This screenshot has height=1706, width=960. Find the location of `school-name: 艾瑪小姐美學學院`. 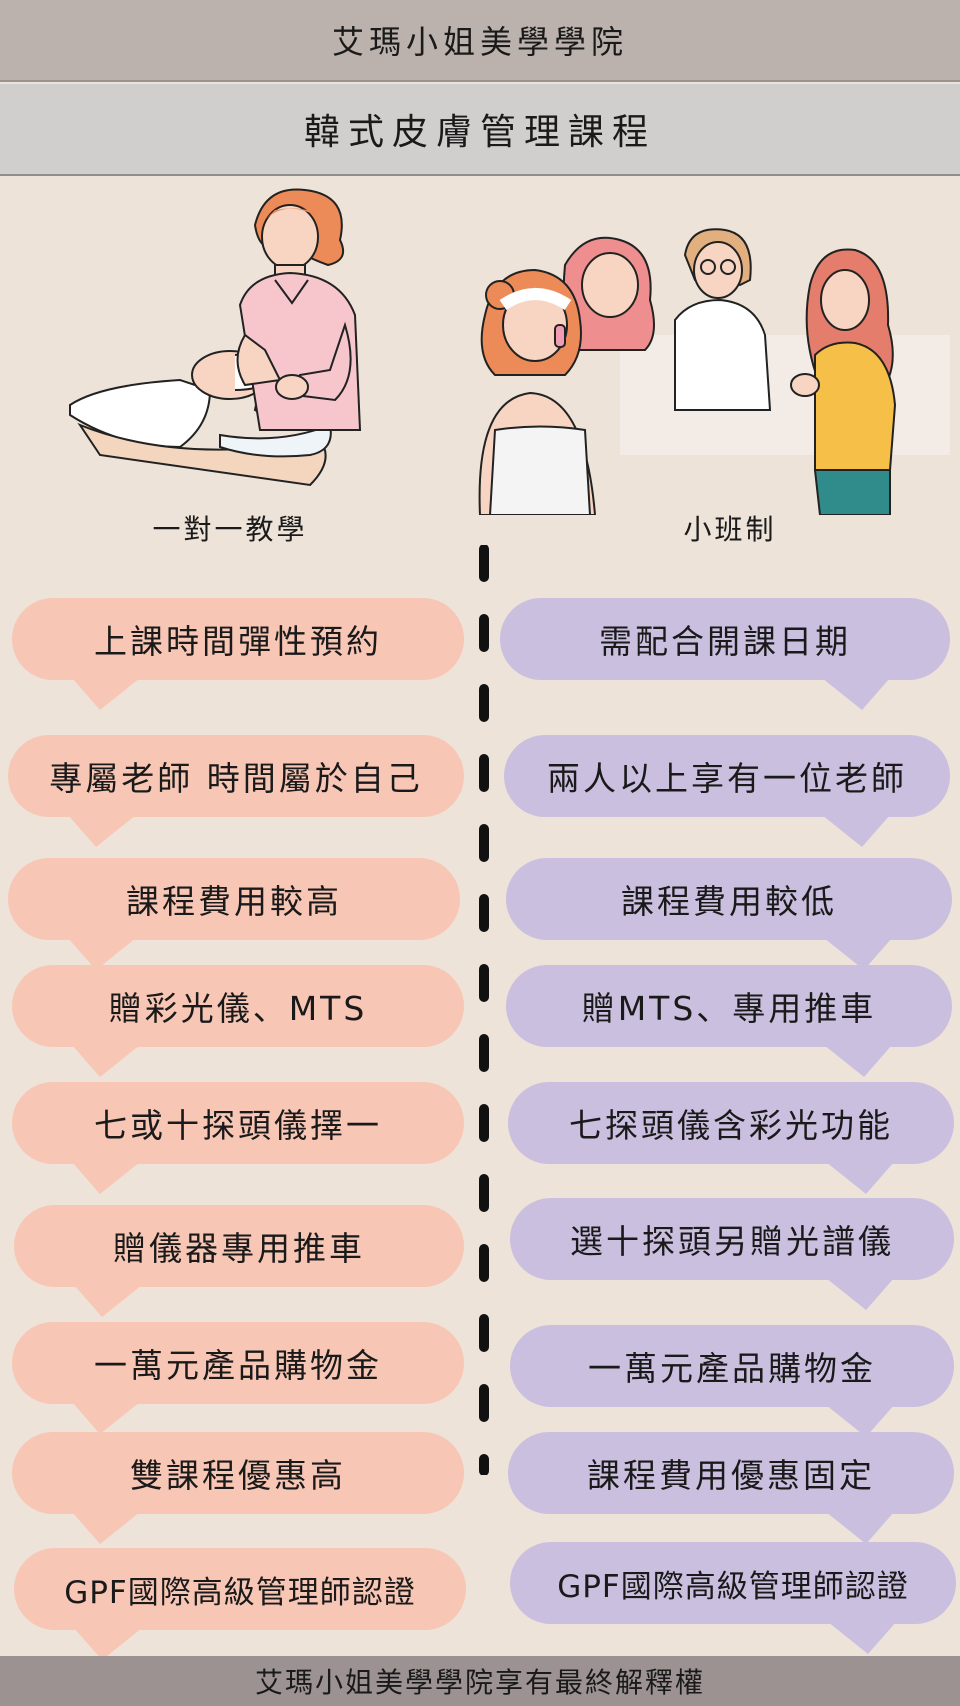

school-name: 艾瑪小姐美學學院 is located at coordinates (479, 42).